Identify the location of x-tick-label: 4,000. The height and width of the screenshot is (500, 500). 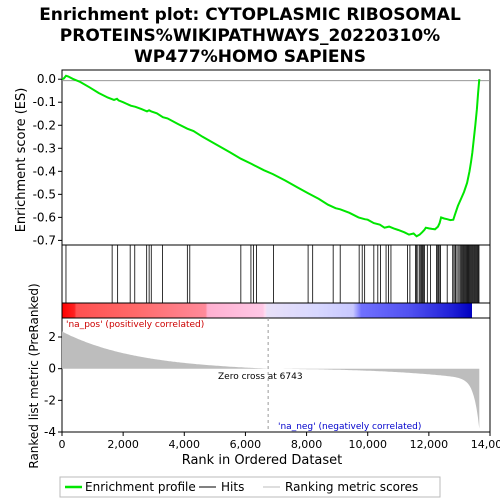
(185, 444).